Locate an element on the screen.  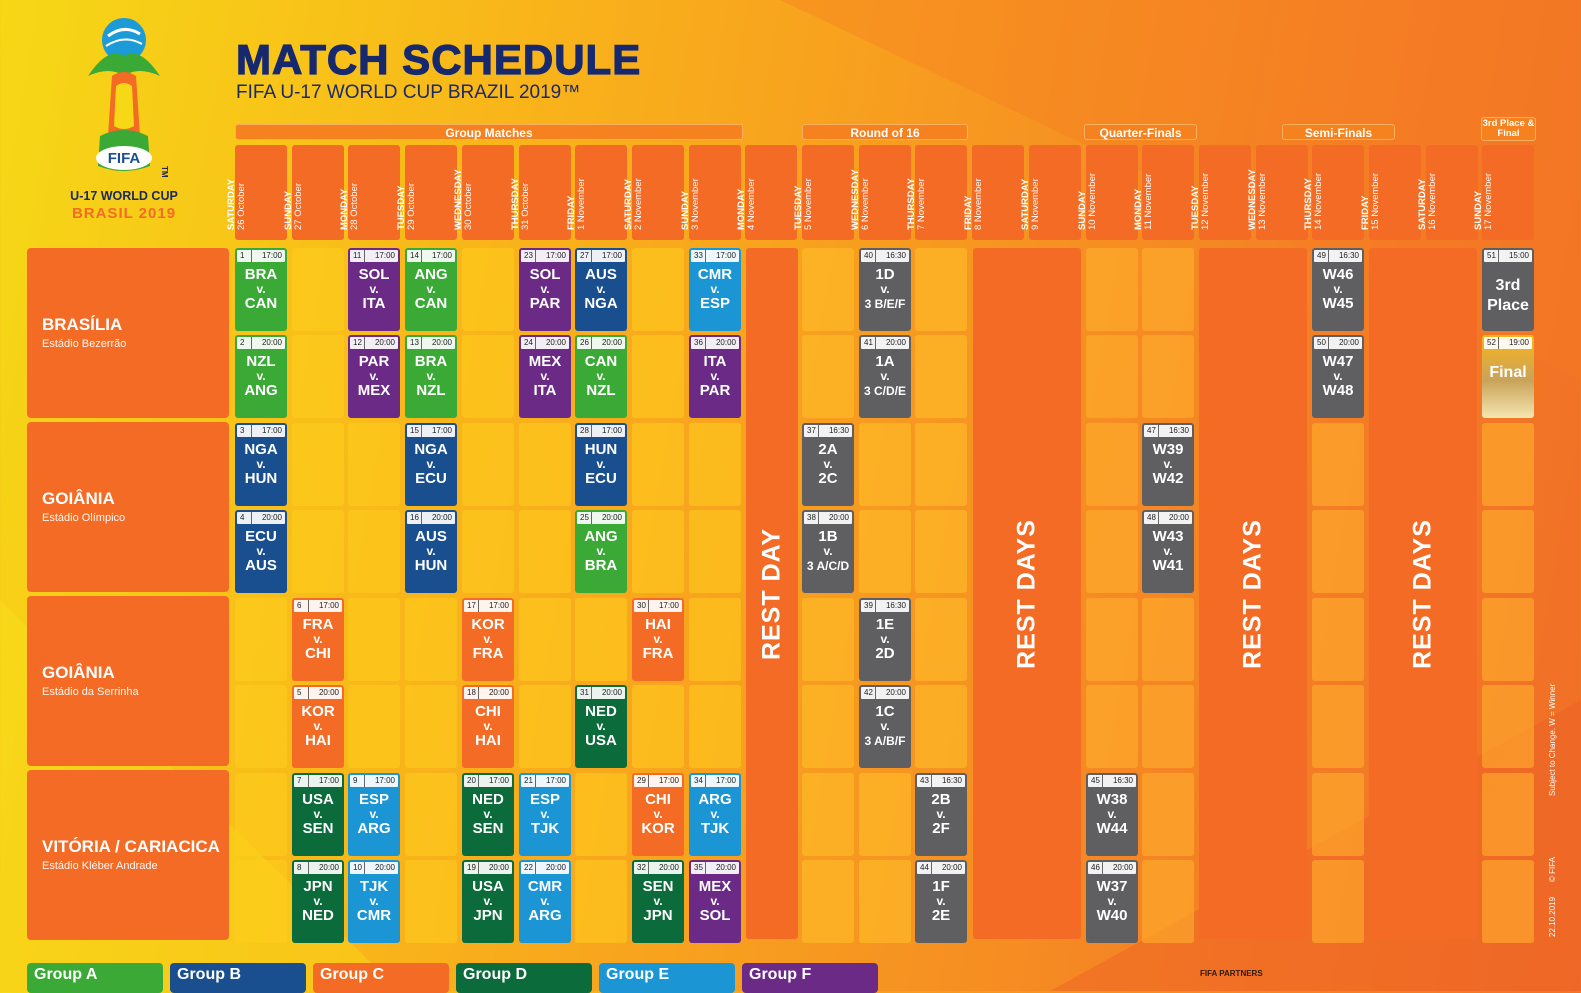
match-number: 23 is located at coordinates (528, 255).